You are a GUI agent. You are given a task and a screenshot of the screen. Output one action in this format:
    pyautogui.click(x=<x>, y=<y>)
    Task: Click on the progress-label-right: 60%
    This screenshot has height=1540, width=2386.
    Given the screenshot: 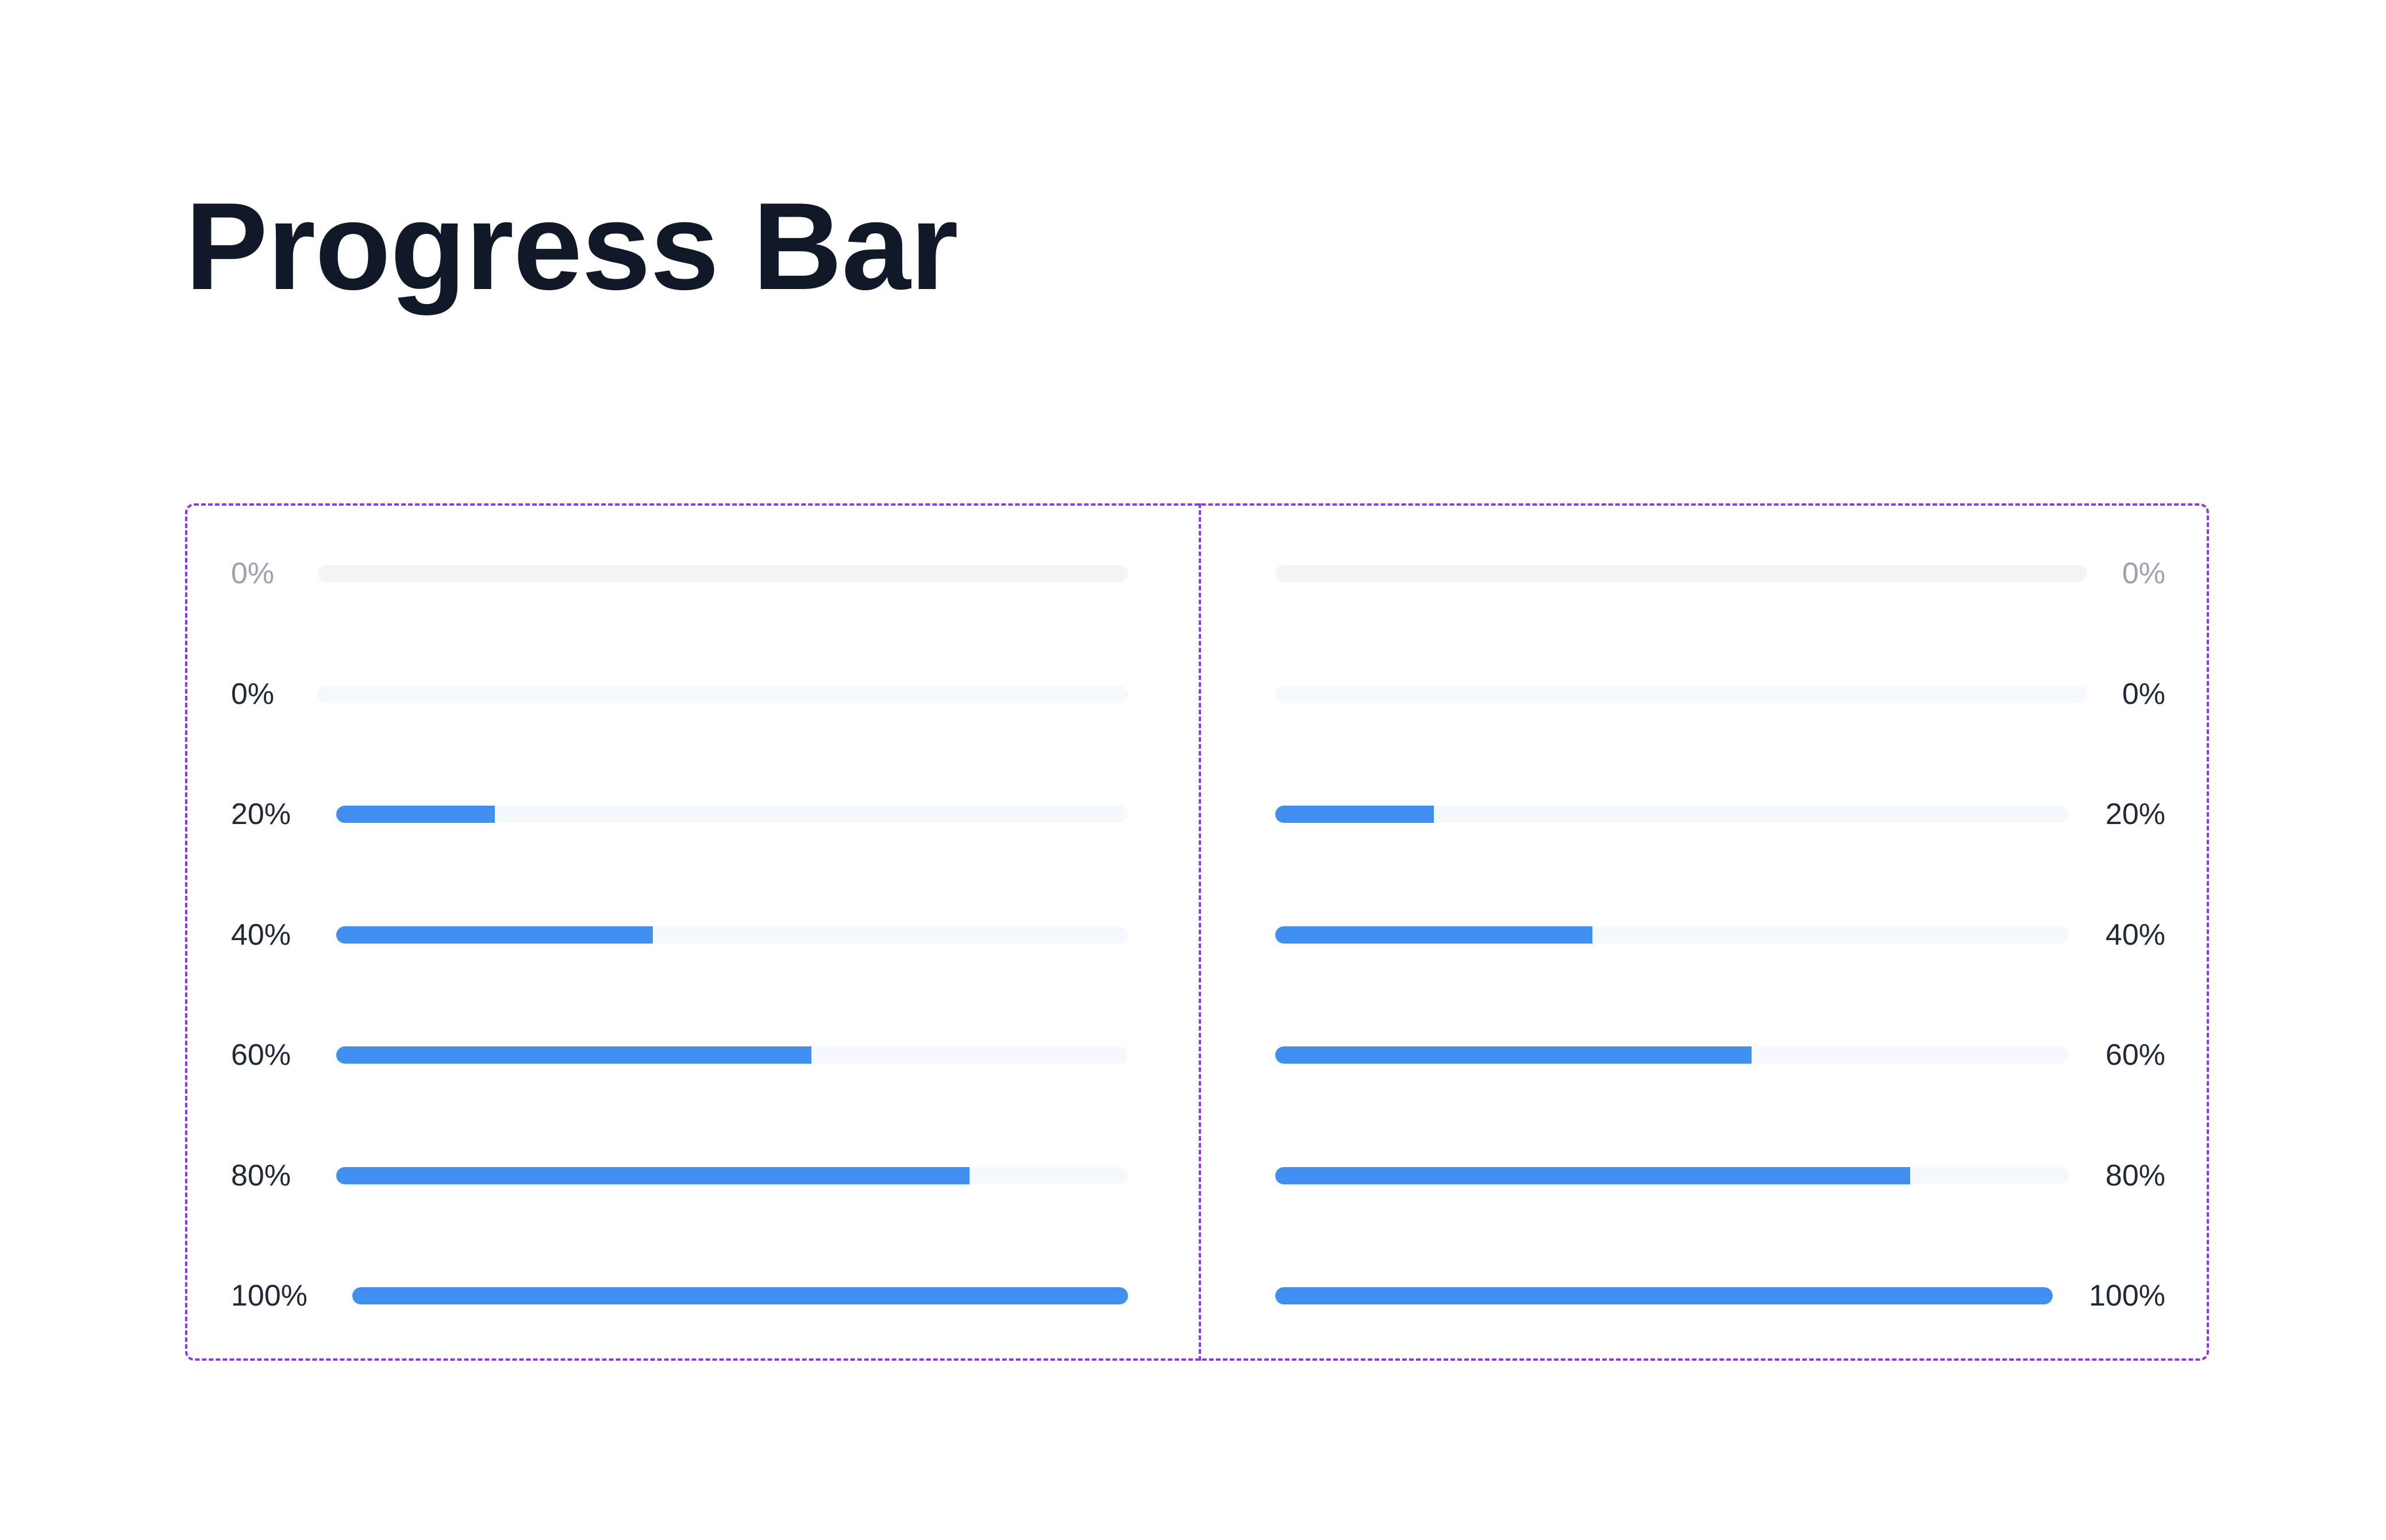 What is the action you would take?
    pyautogui.click(x=2135, y=1055)
    